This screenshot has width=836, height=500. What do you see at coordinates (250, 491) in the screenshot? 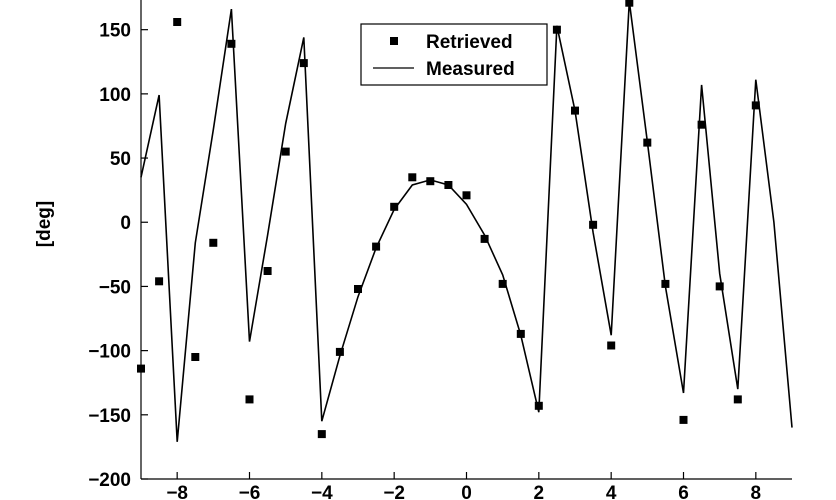
I see `x-tick-label: −6` at bounding box center [250, 491].